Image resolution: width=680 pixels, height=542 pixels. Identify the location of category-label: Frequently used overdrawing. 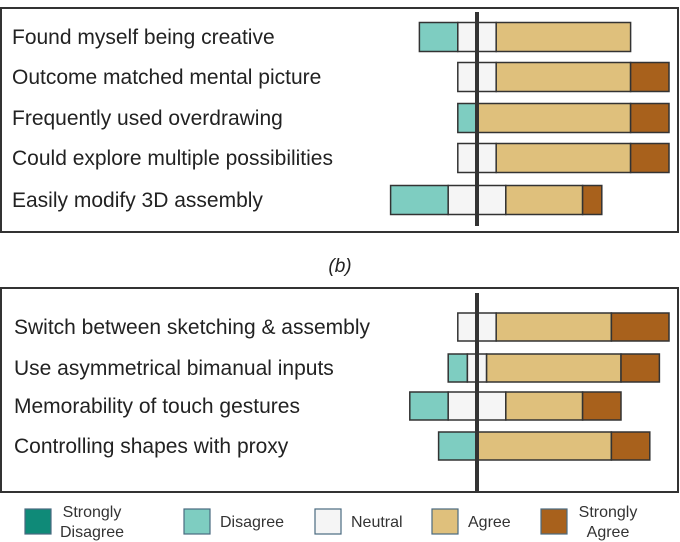
(147, 118).